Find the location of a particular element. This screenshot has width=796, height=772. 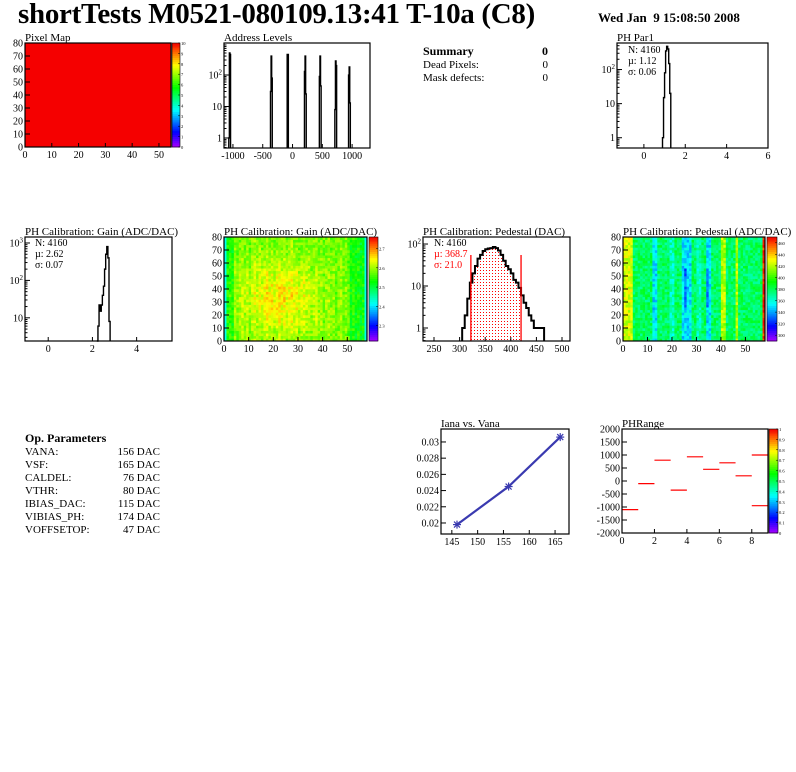

palette-tick-label: 9 is located at coordinates (182, 53).